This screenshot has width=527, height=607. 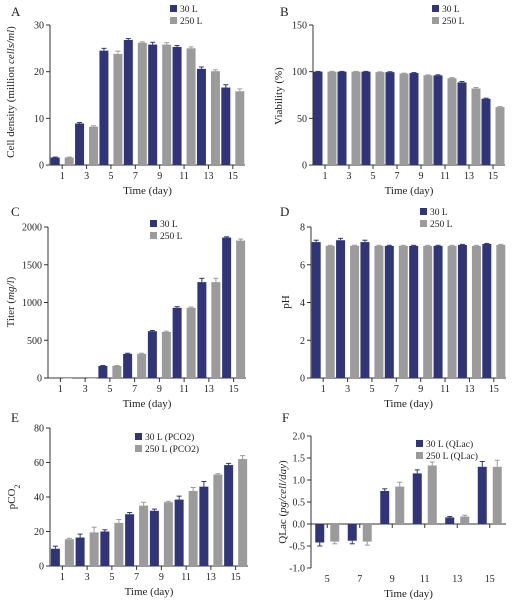 I want to click on y-tick-label: 150, so click(x=299, y=26).